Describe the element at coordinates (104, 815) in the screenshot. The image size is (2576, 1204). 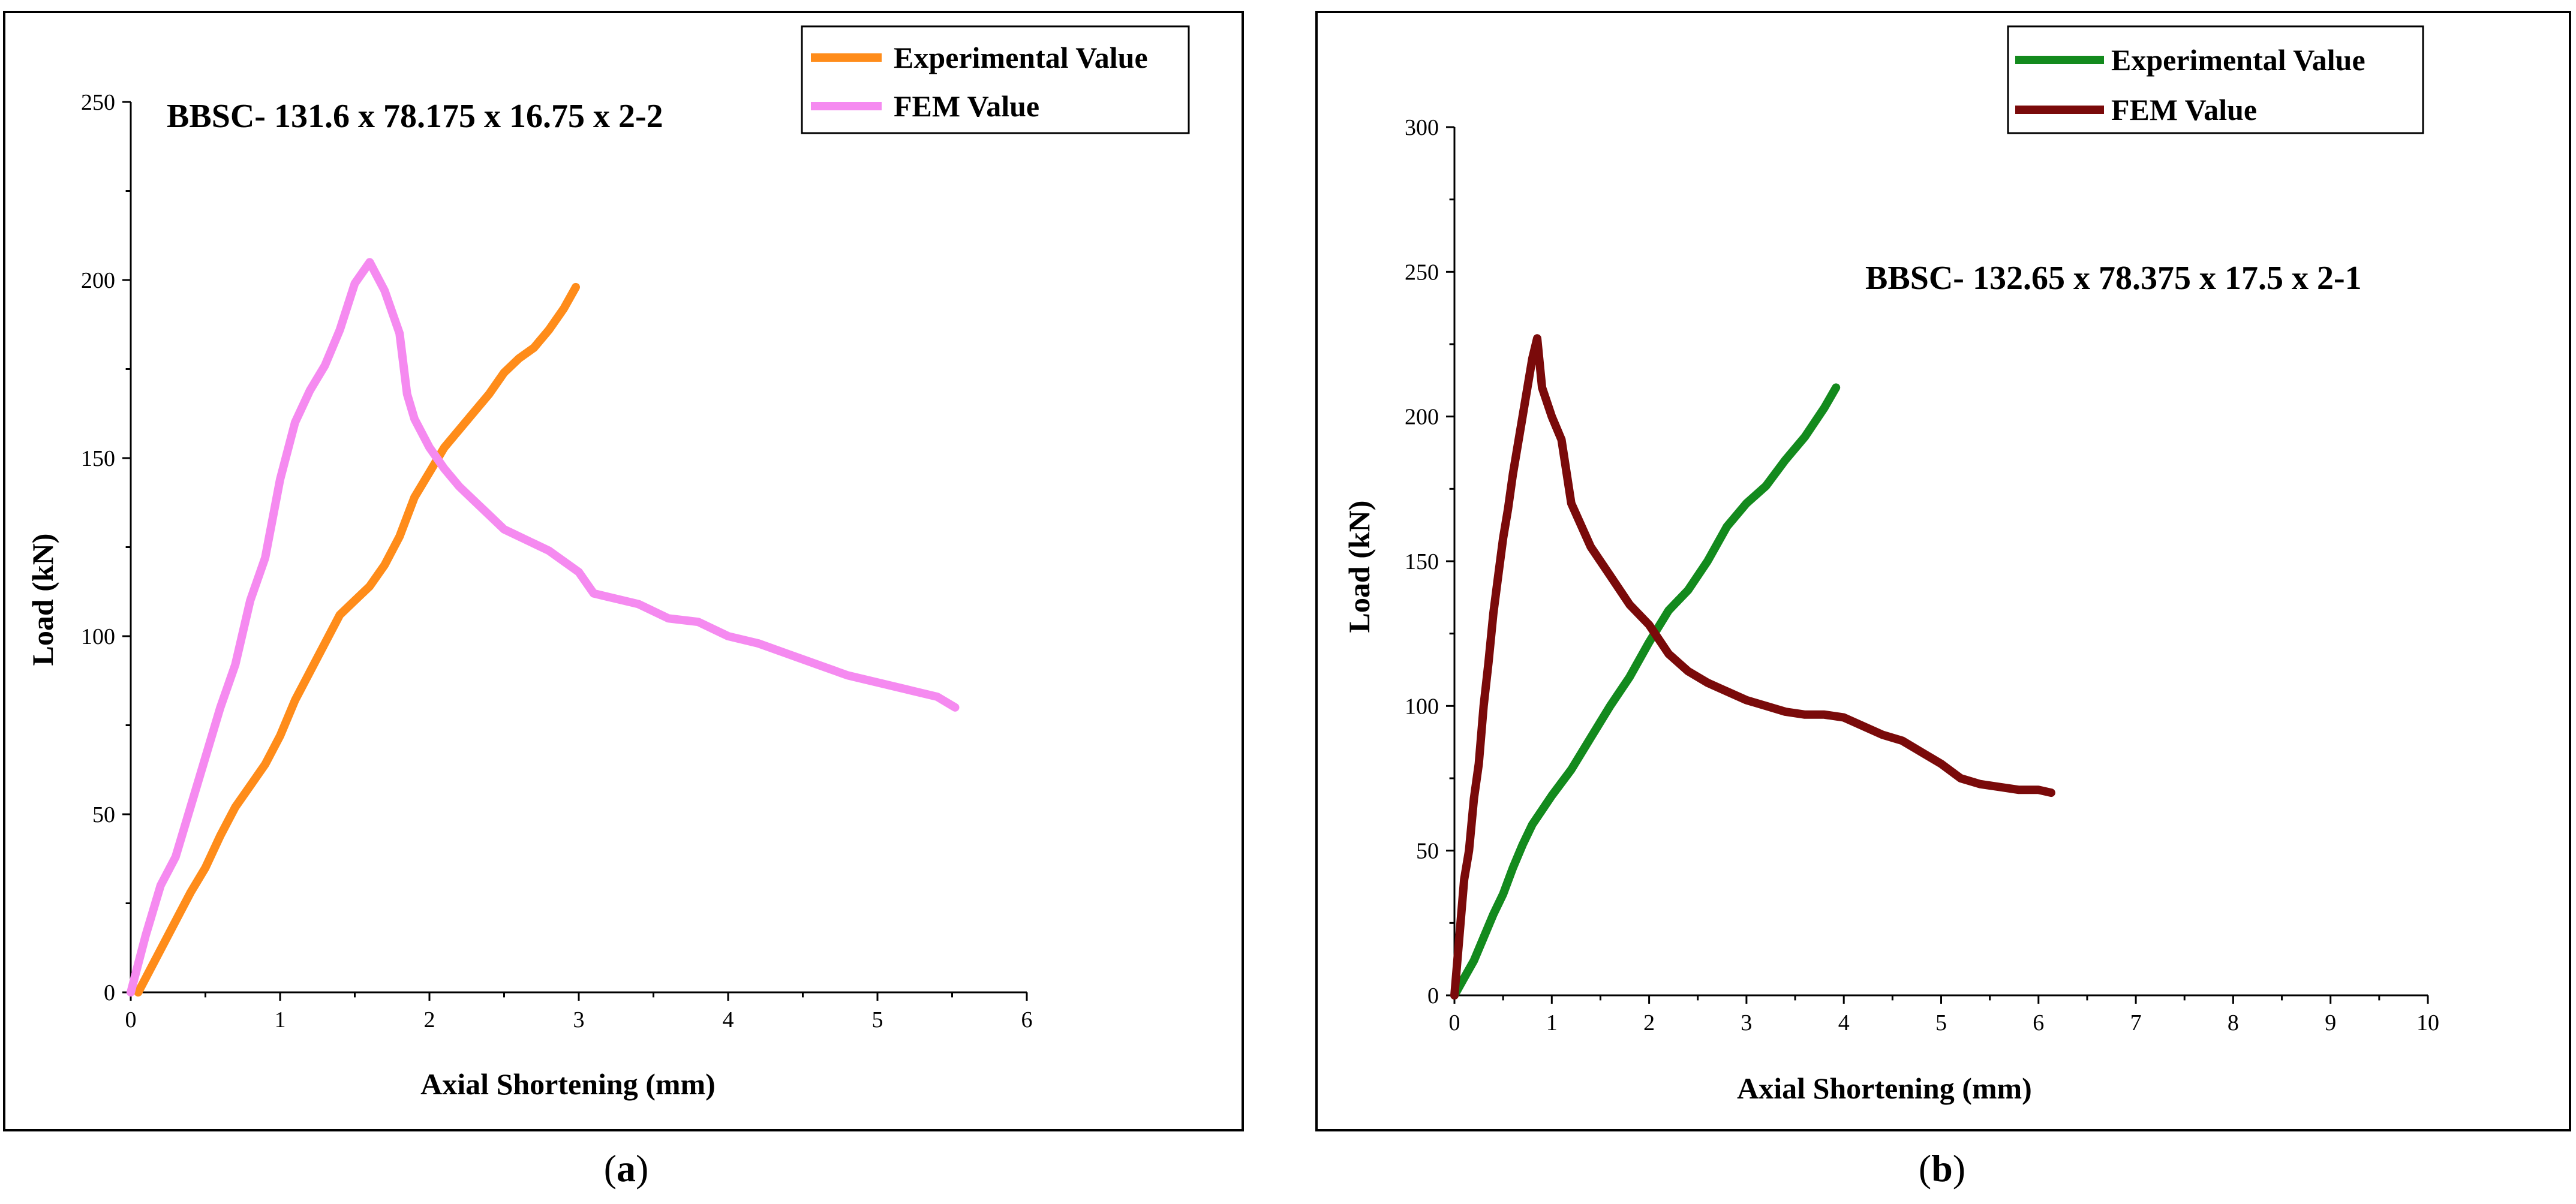
I see `y-tick-label-a: 50` at that location.